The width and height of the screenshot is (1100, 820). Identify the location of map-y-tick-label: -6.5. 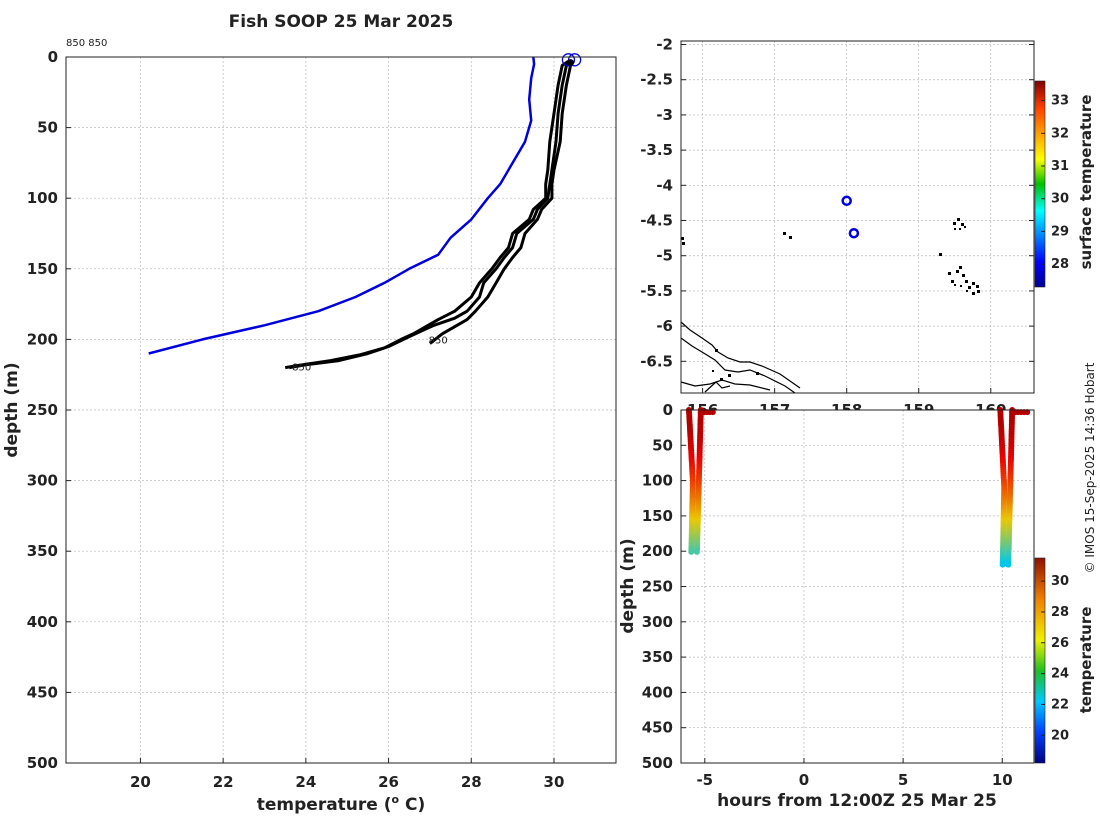
(656, 361).